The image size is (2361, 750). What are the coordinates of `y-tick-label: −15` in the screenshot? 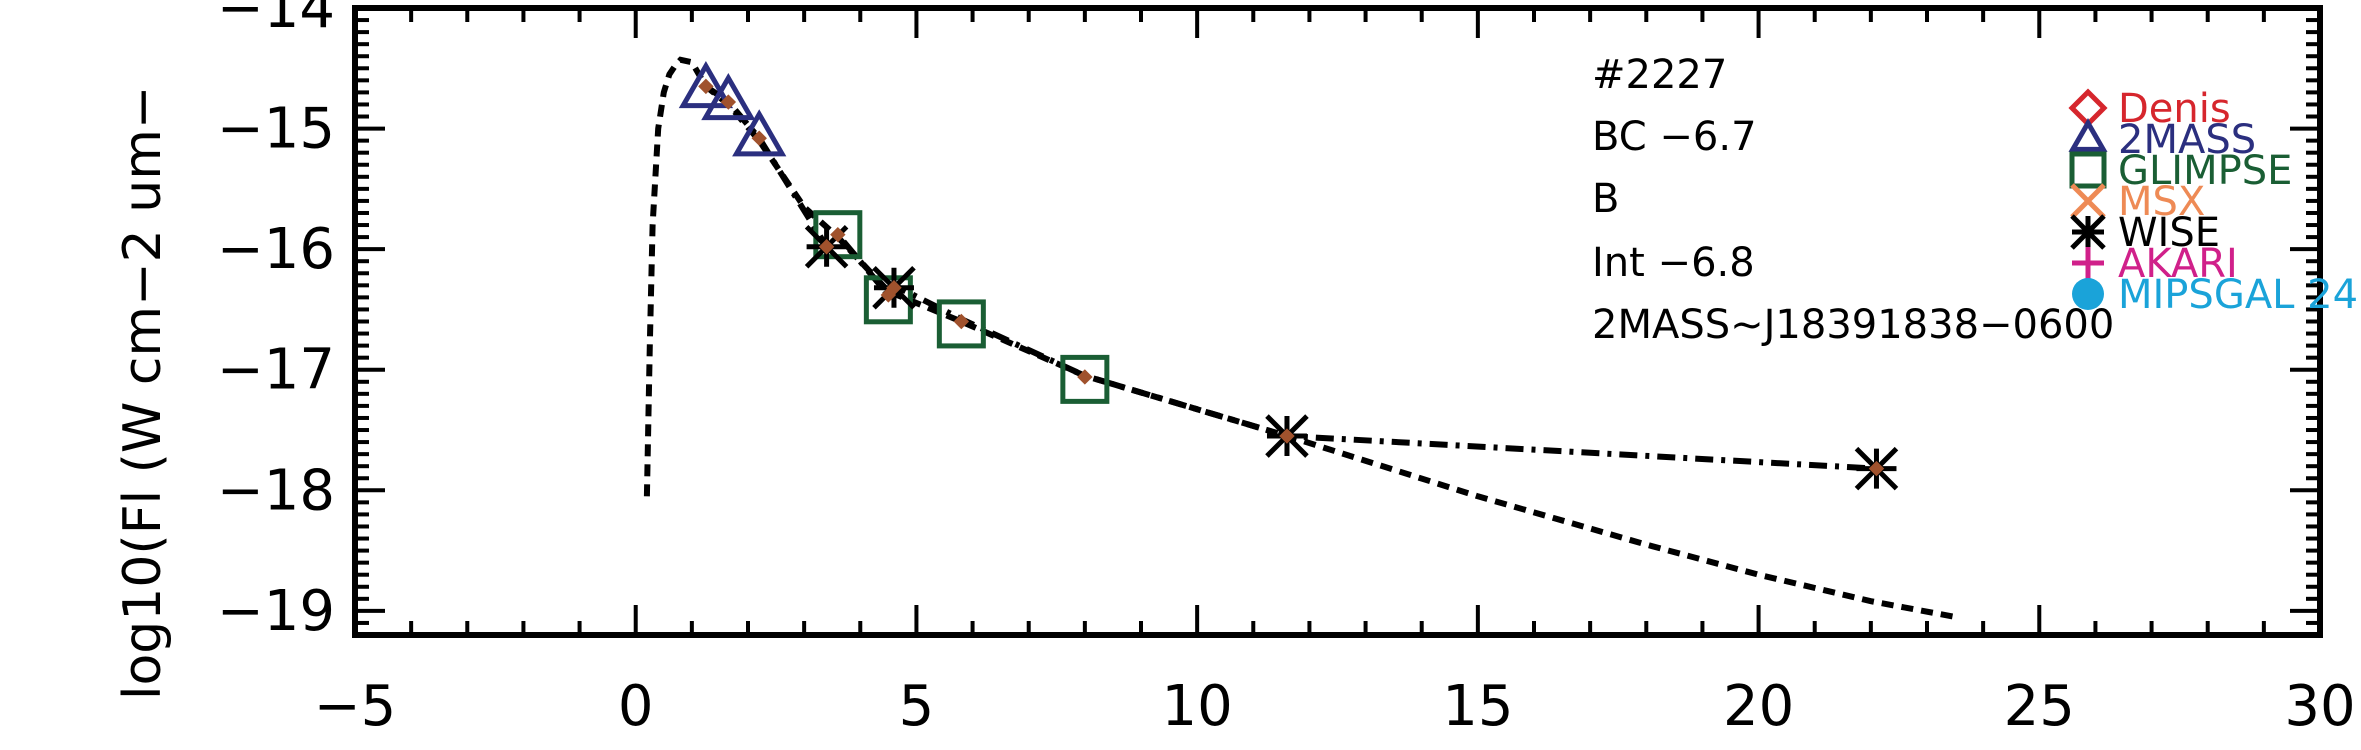 It's located at (276, 129).